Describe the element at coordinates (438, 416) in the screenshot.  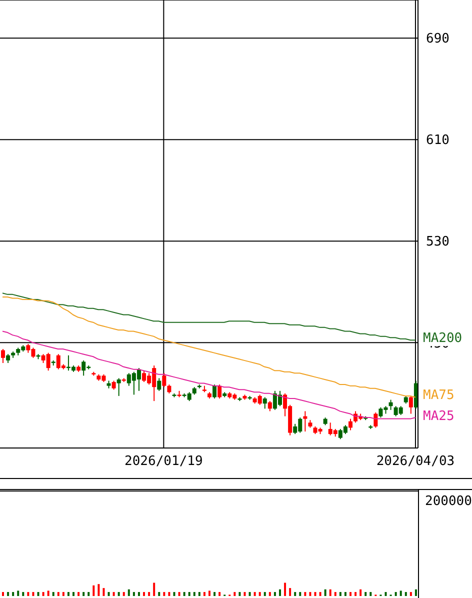
I see `series-label: MA25` at that location.